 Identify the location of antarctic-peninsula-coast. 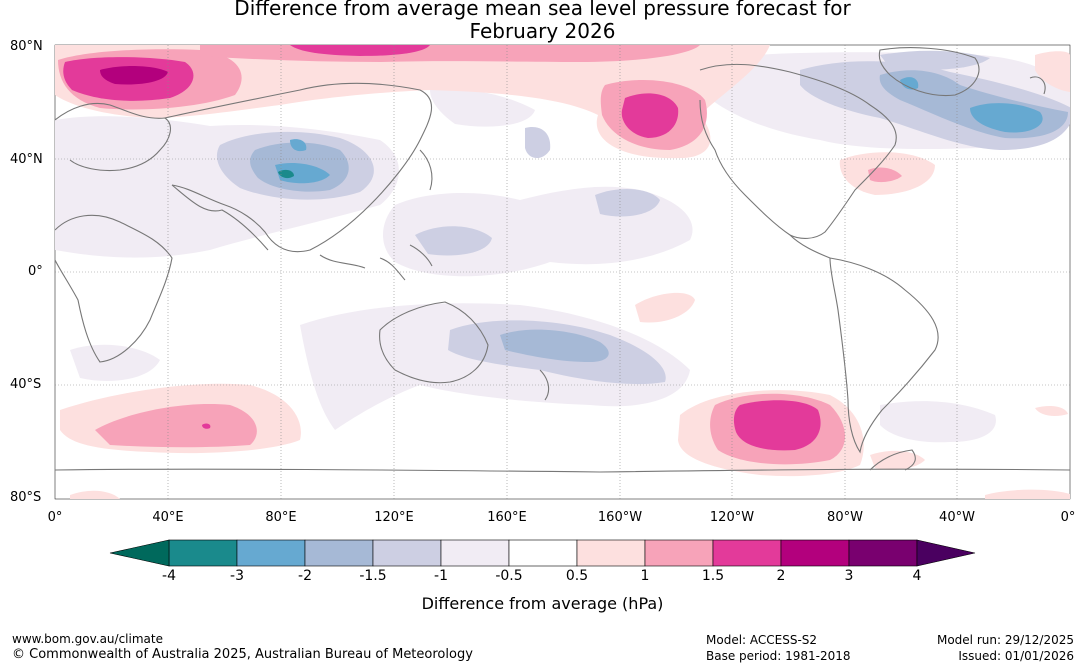
(892, 460).